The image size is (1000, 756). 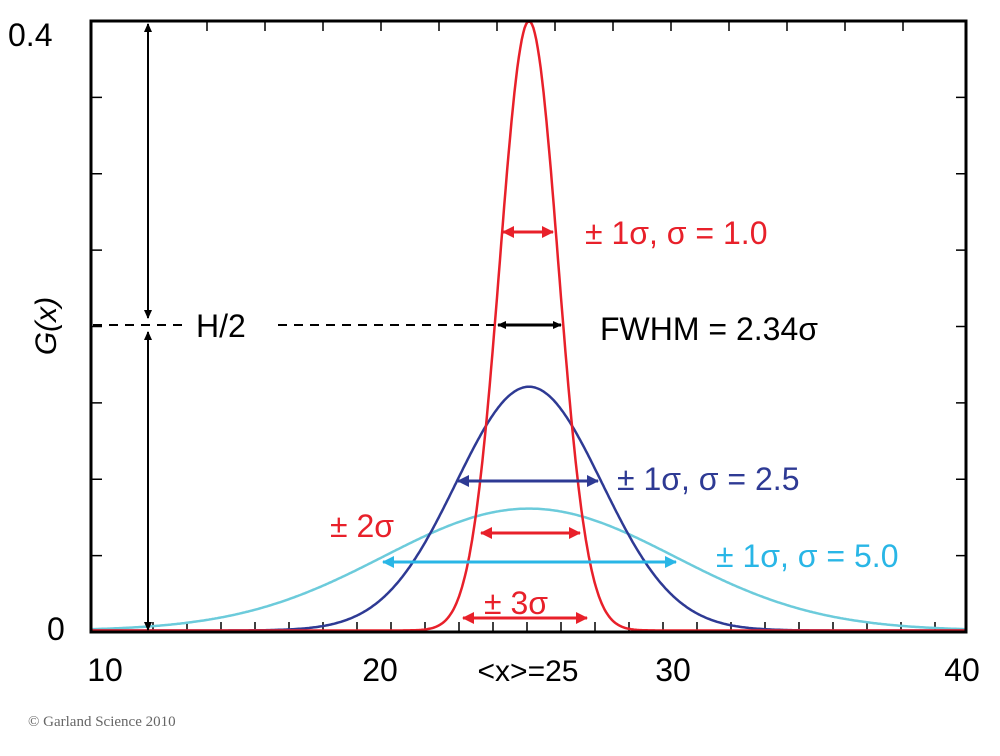 What do you see at coordinates (105, 670) in the screenshot?
I see `x-tick-label-10: 10` at bounding box center [105, 670].